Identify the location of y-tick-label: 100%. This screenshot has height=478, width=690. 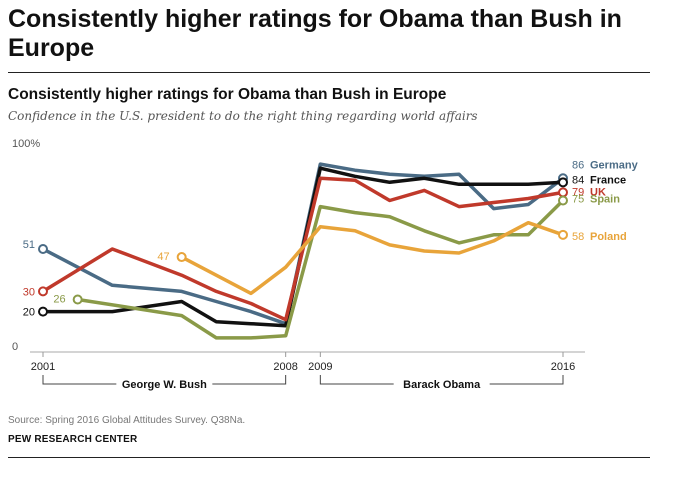
(26, 144).